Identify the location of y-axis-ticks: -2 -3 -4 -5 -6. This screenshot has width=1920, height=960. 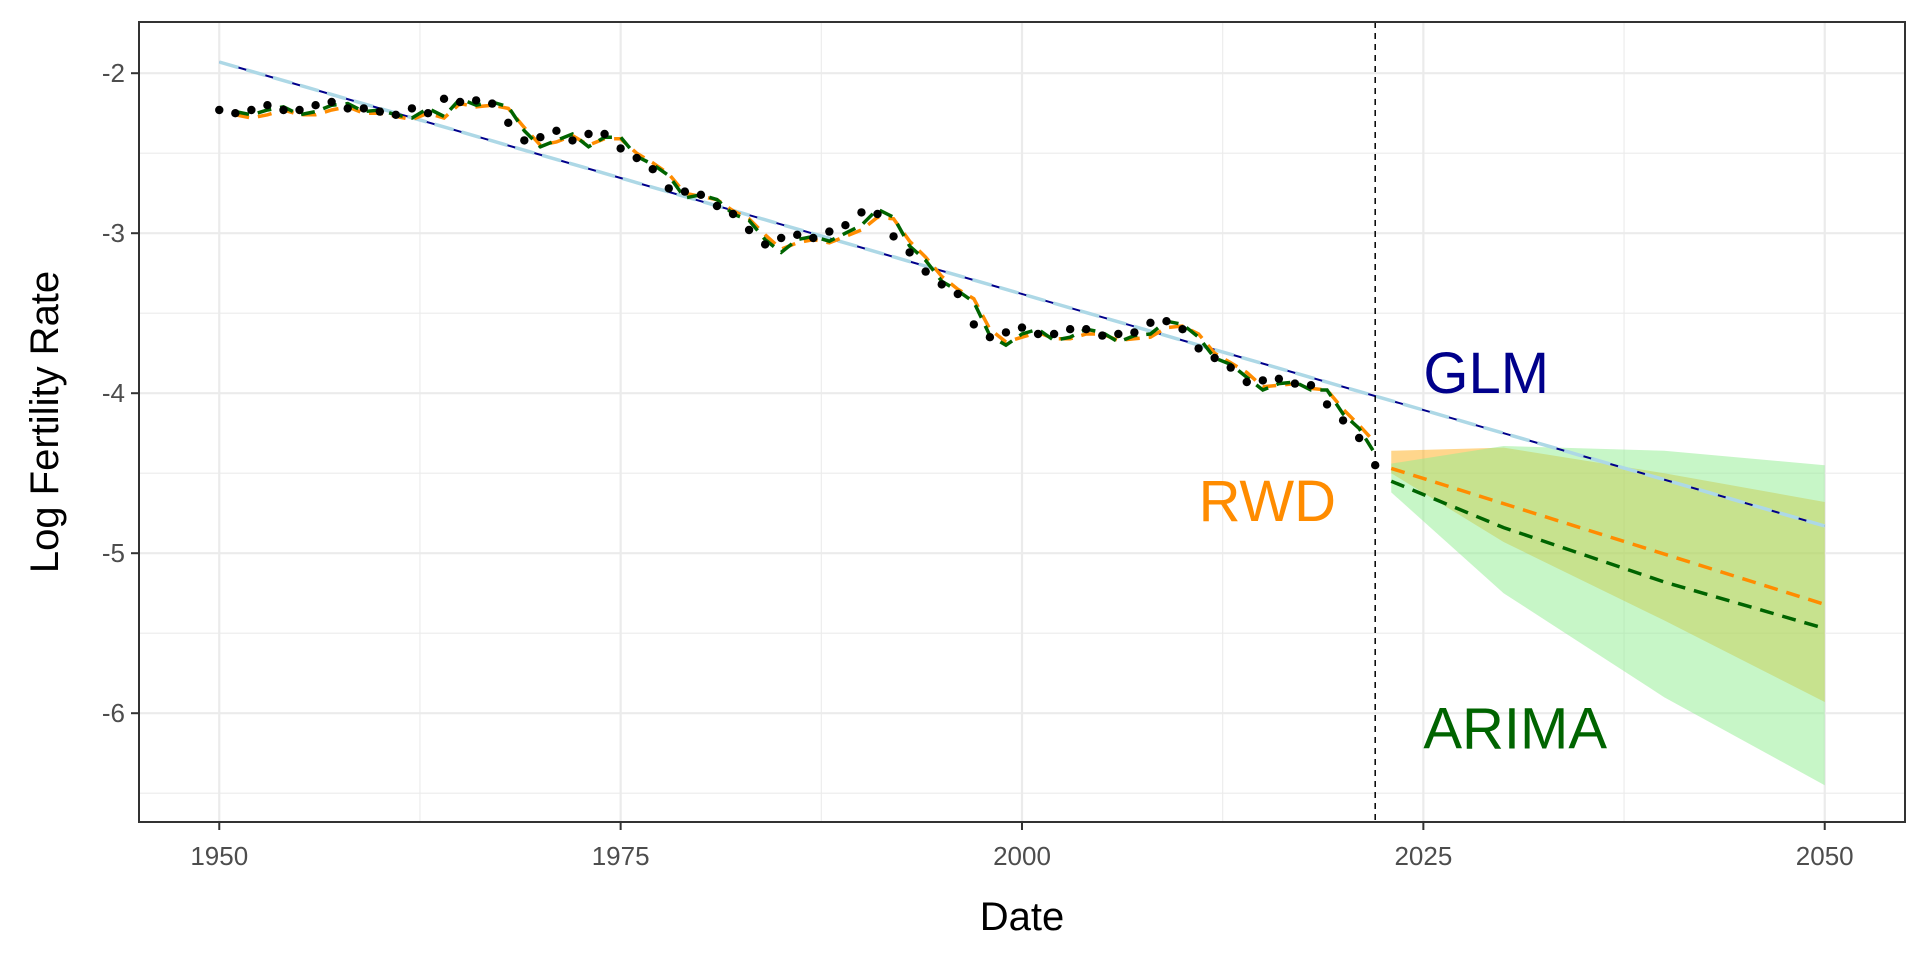
(120, 393).